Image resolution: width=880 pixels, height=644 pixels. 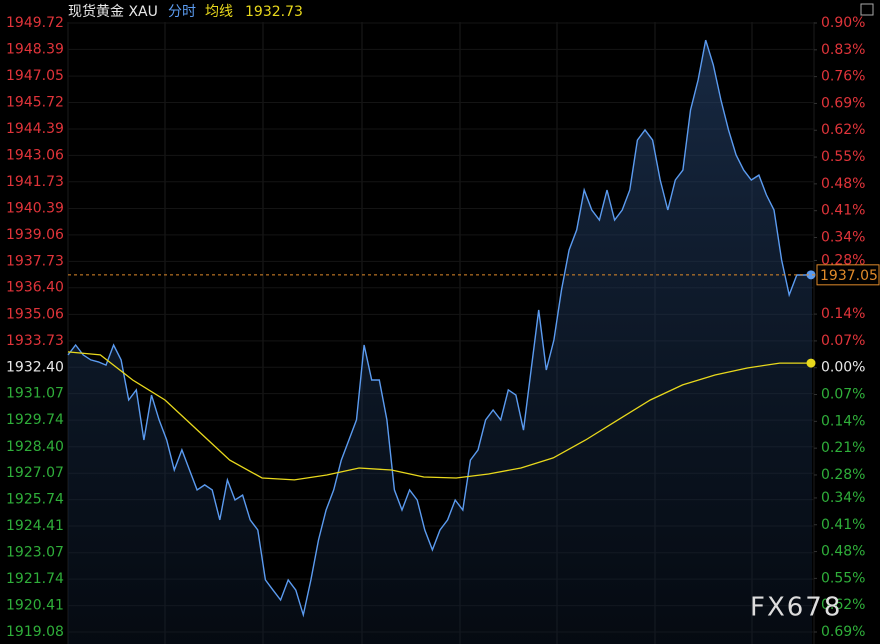 I want to click on last-price-box, so click(x=848, y=275).